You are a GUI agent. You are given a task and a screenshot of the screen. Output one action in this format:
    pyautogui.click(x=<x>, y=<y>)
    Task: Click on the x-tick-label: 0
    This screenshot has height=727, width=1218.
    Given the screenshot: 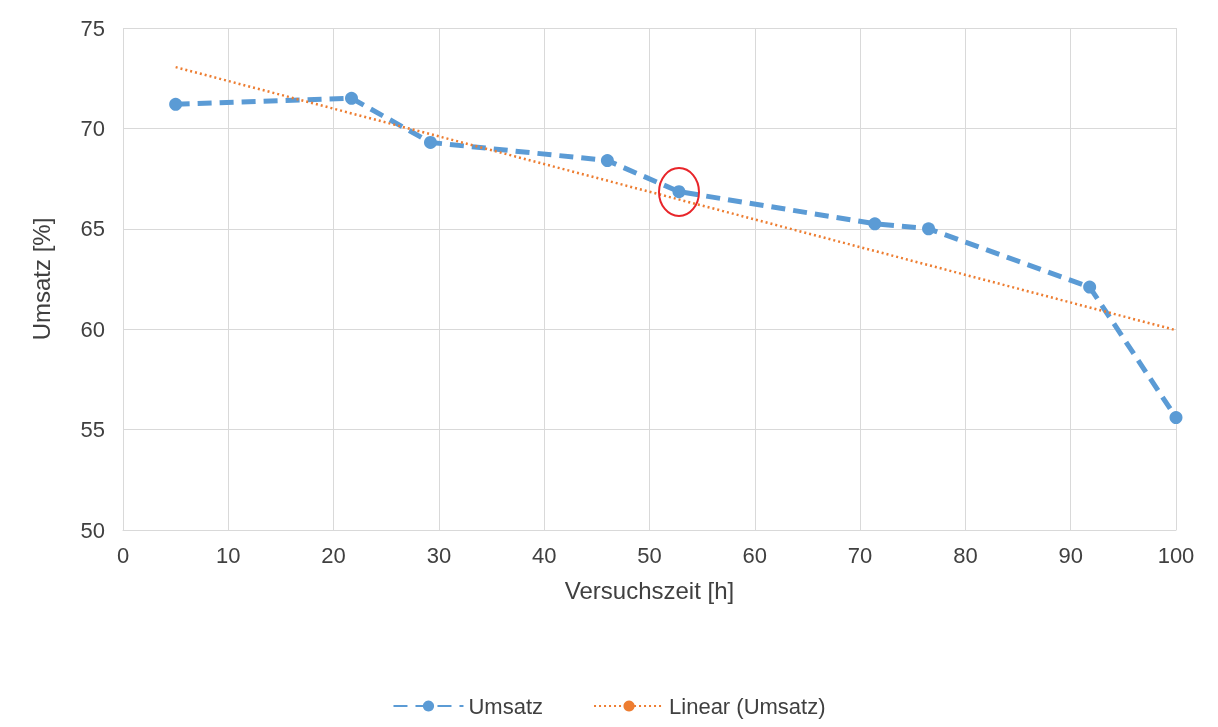 What is the action you would take?
    pyautogui.click(x=123, y=555)
    